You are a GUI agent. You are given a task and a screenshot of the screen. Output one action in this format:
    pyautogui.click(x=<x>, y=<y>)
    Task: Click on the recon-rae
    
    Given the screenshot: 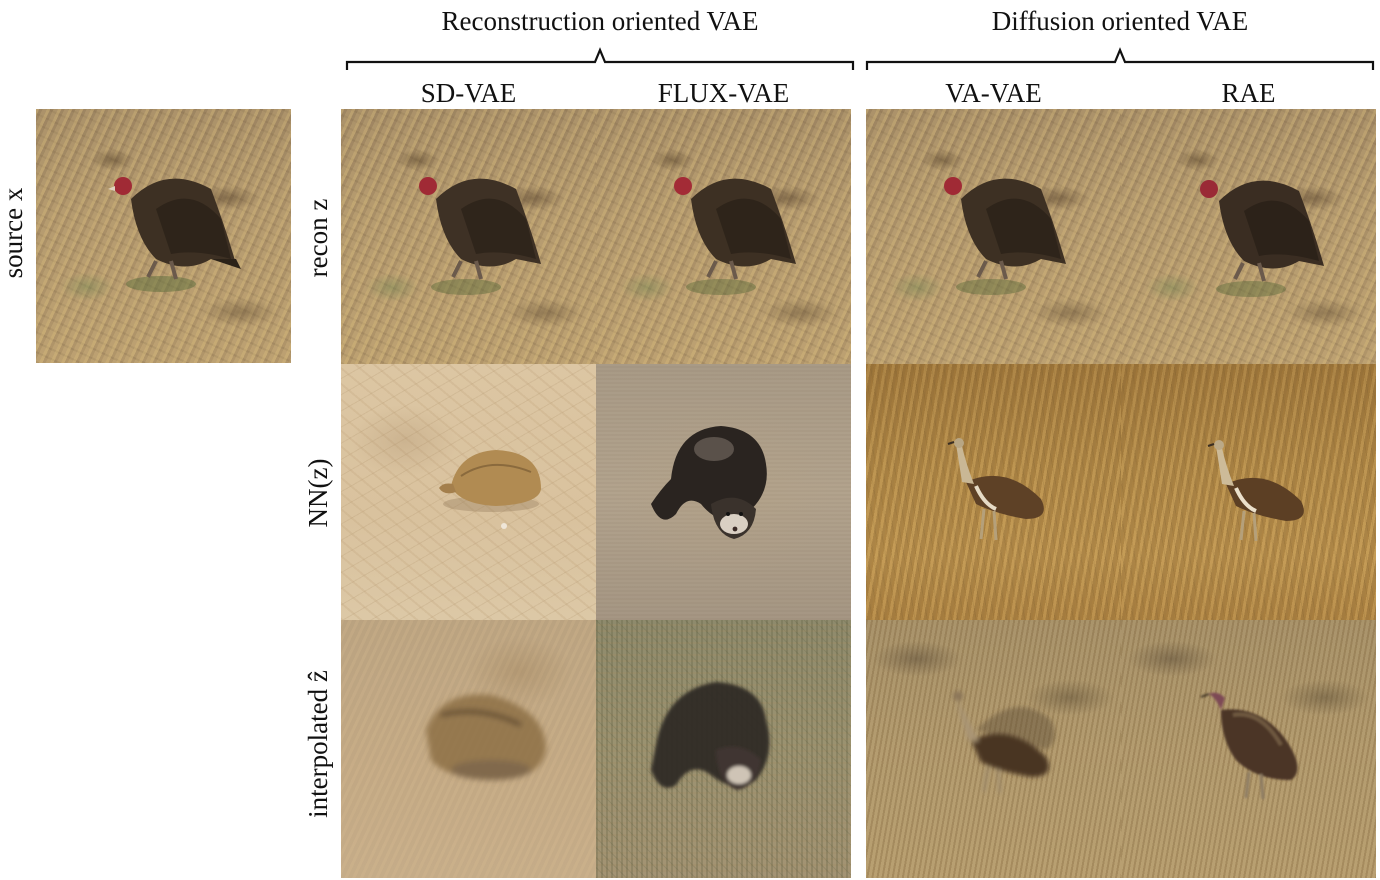 What is the action you would take?
    pyautogui.click(x=1248, y=236)
    